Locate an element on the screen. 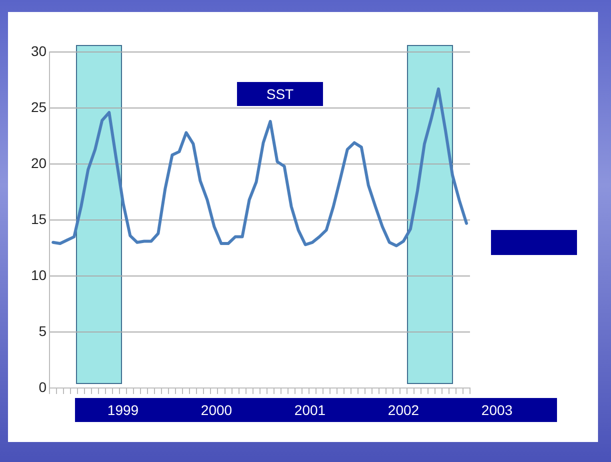 Image resolution: width=611 pixels, height=462 pixels. text: 2003 is located at coordinates (497, 410).